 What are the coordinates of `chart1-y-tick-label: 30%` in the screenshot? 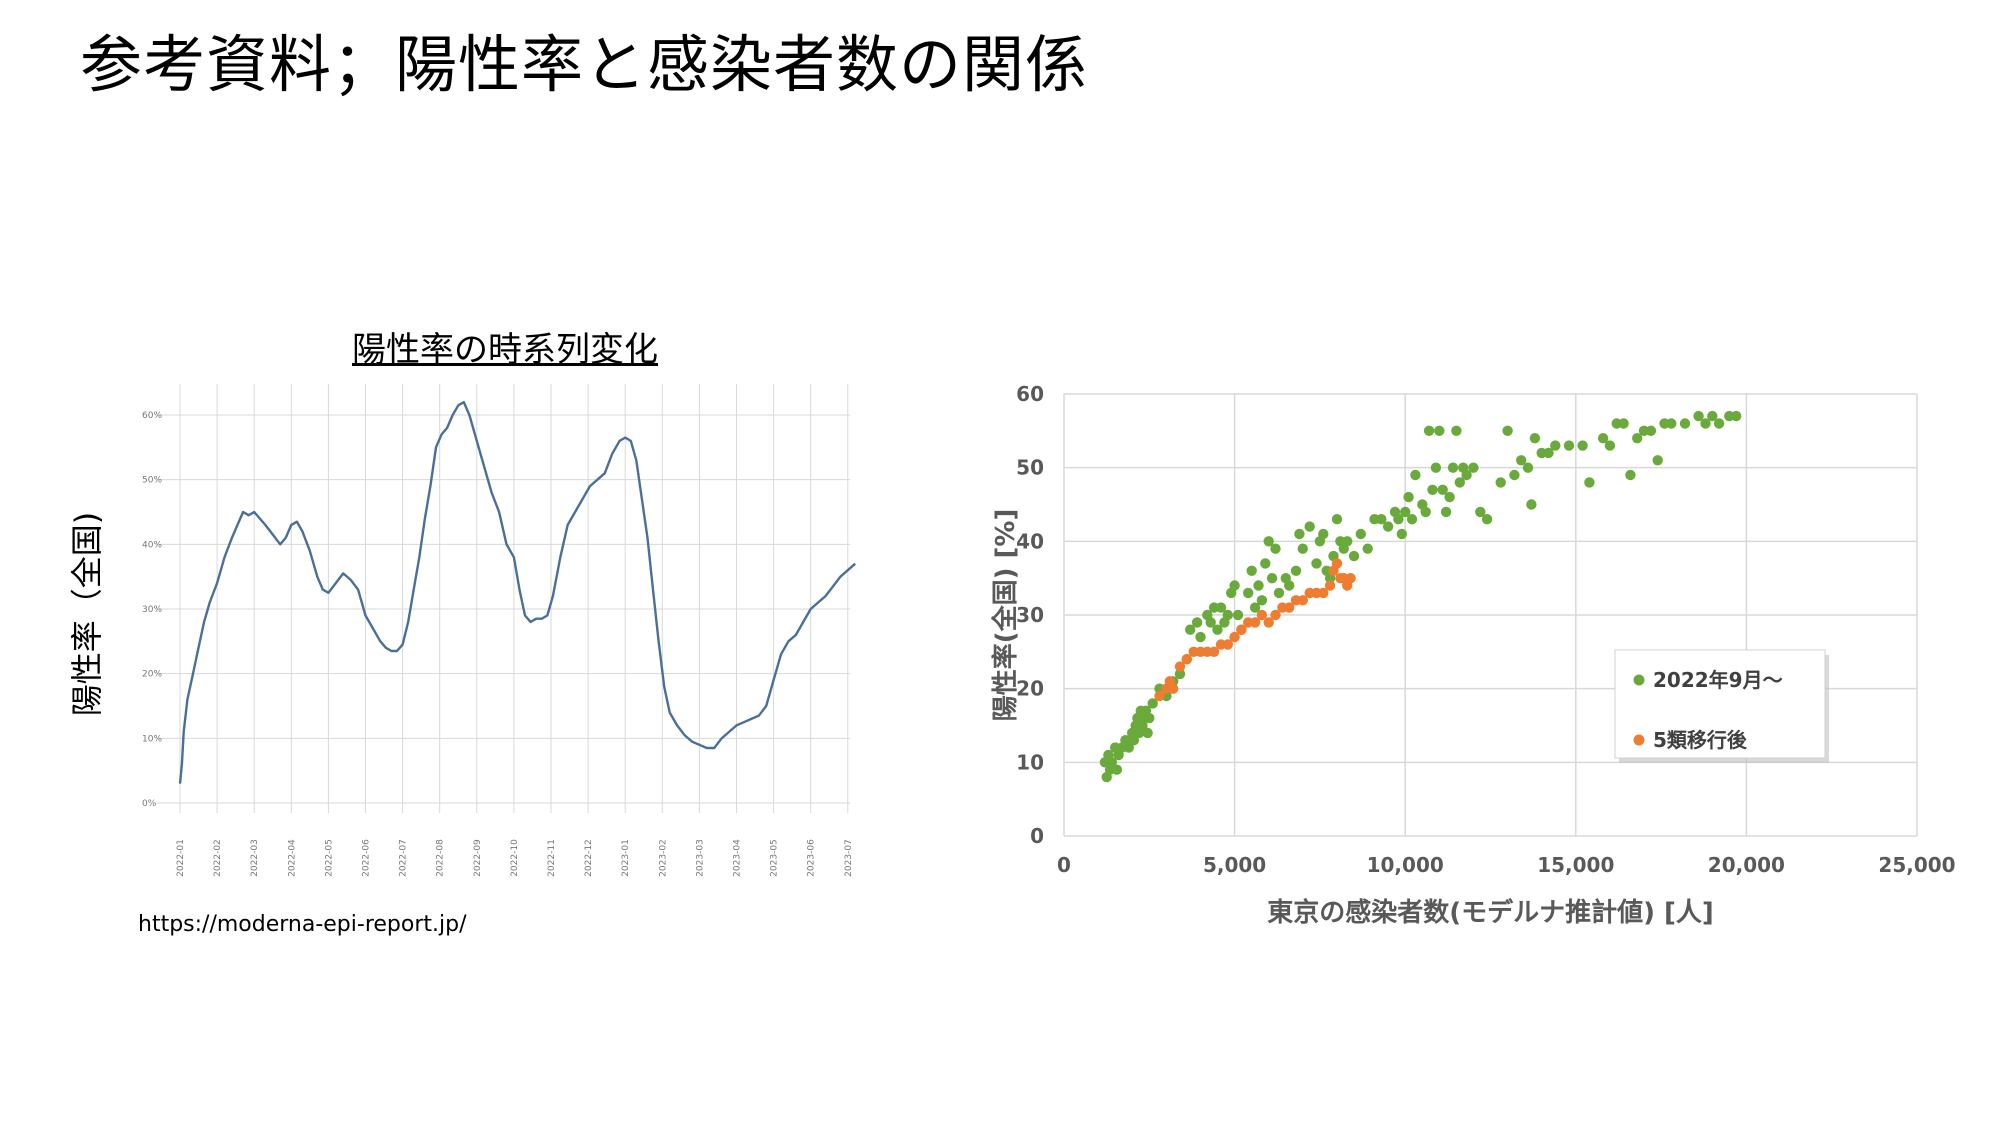 It's located at (152, 610).